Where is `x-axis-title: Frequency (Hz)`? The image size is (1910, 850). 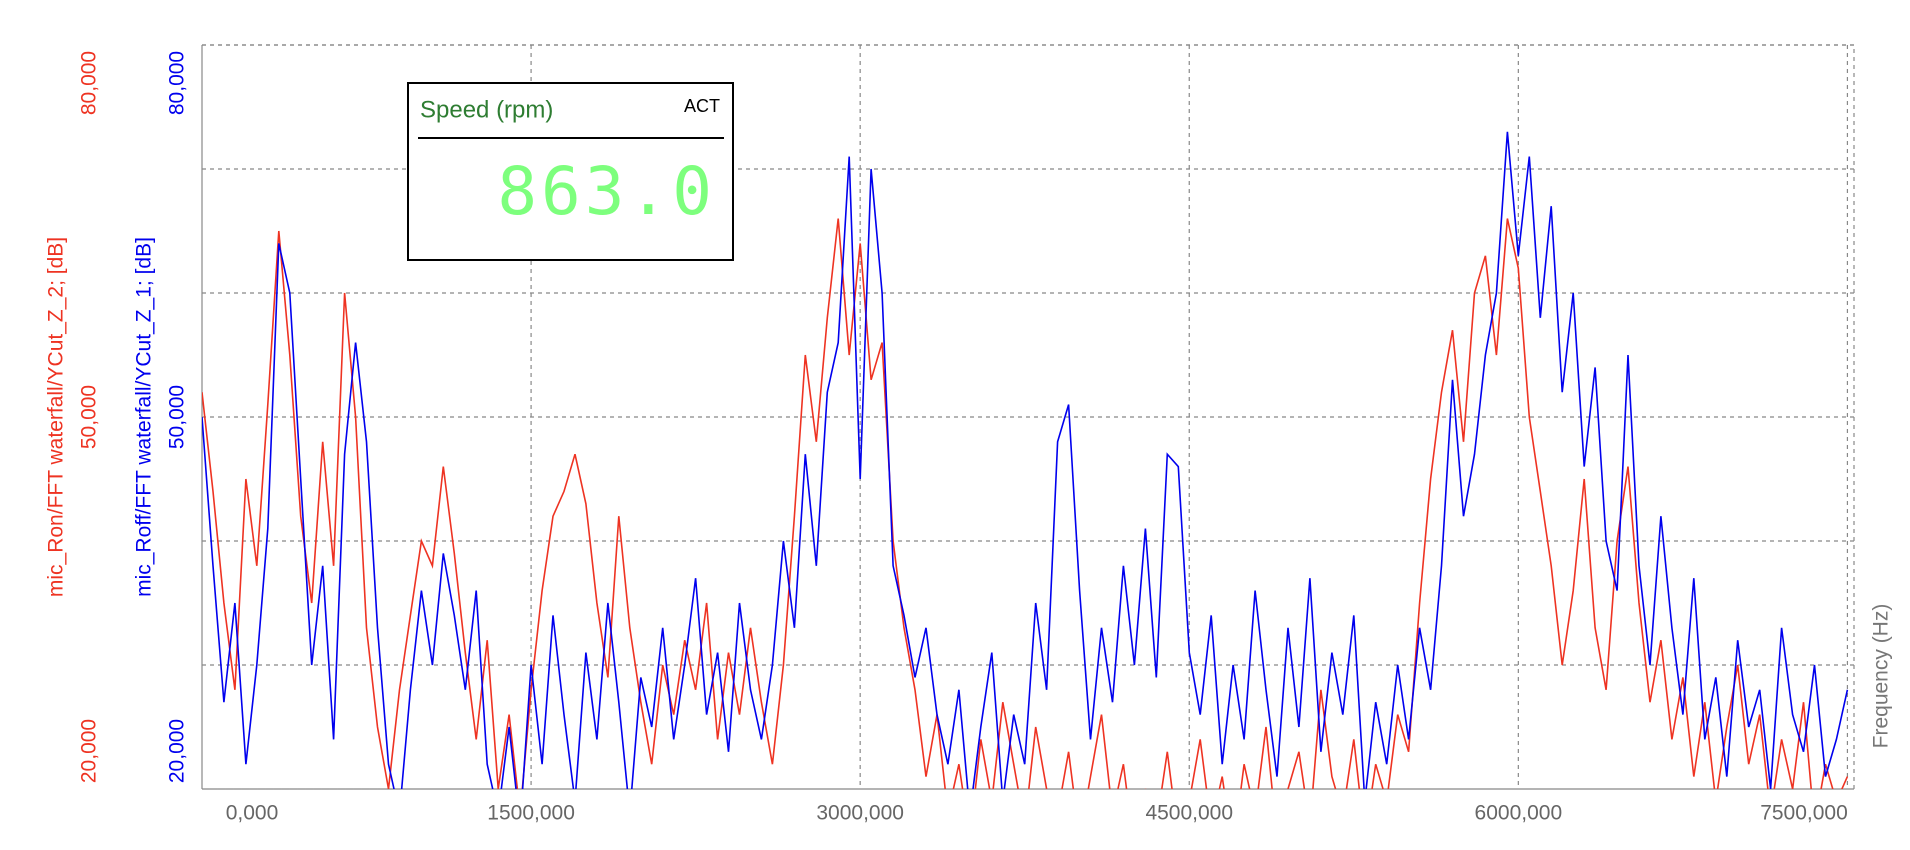 x-axis-title: Frequency (Hz) is located at coordinates (1881, 676).